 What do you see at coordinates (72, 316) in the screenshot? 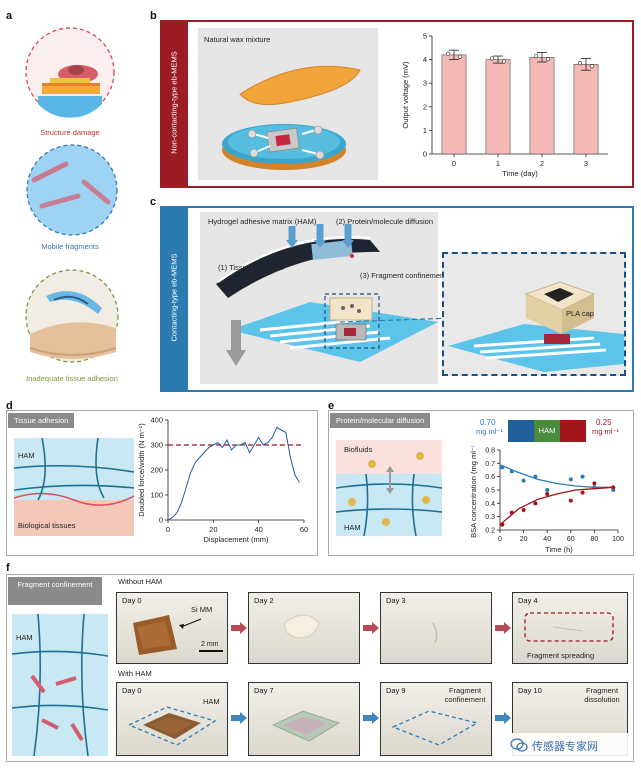
I see `tissue-adhesion-illustration` at bounding box center [72, 316].